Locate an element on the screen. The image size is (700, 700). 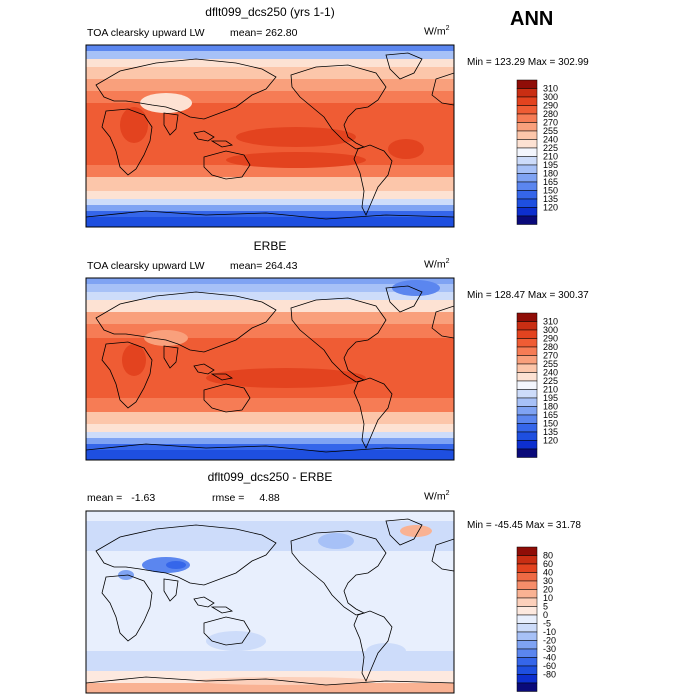
panel2-variable: TOA clearsky upward LW is located at coordinates (146, 266).